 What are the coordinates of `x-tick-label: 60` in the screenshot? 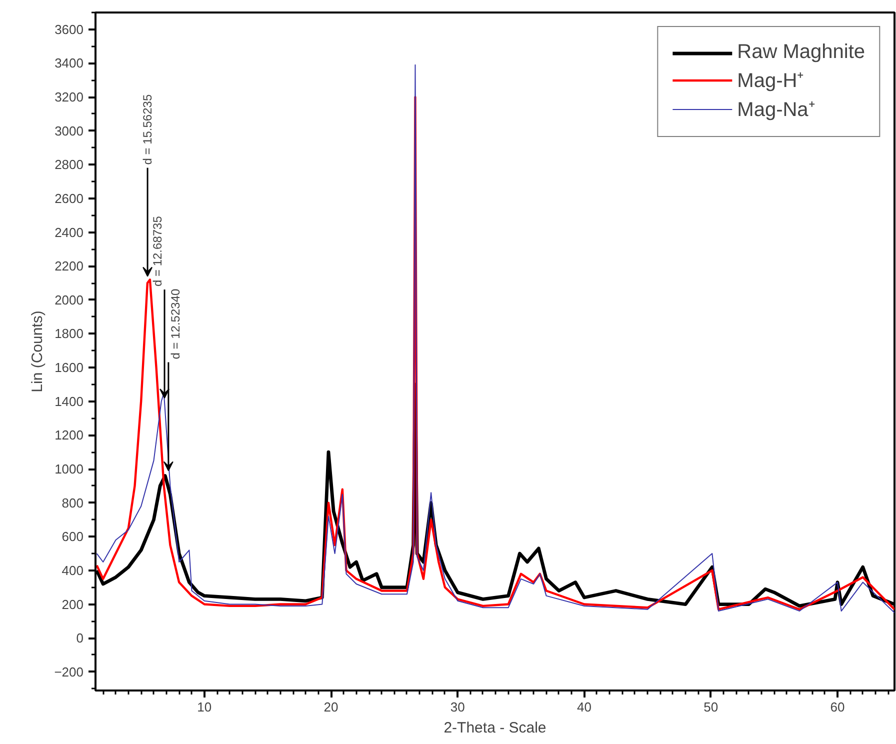 It's located at (837, 707).